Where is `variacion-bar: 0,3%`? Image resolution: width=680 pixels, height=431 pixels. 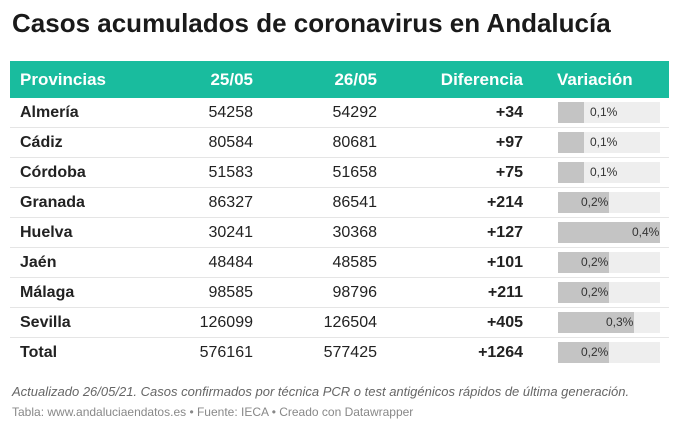 variacion-bar: 0,3% is located at coordinates (609, 322).